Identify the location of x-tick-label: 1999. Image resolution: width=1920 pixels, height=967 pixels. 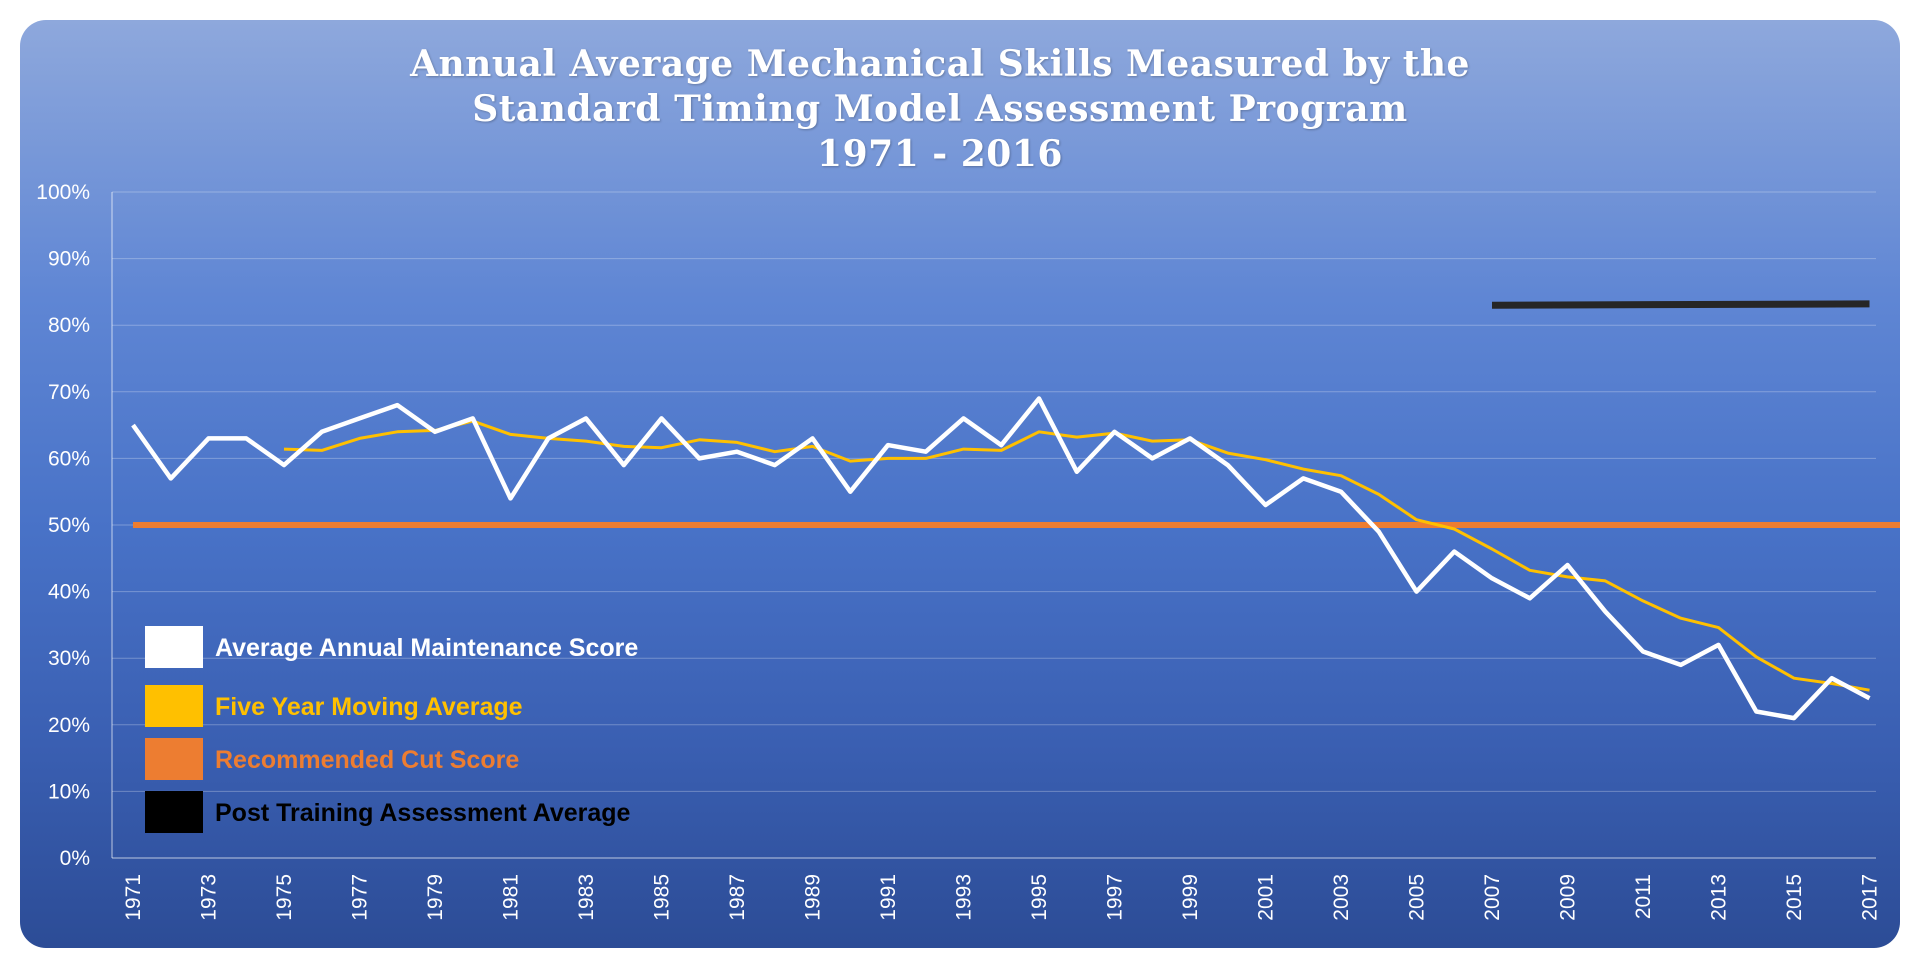
(1190, 897).